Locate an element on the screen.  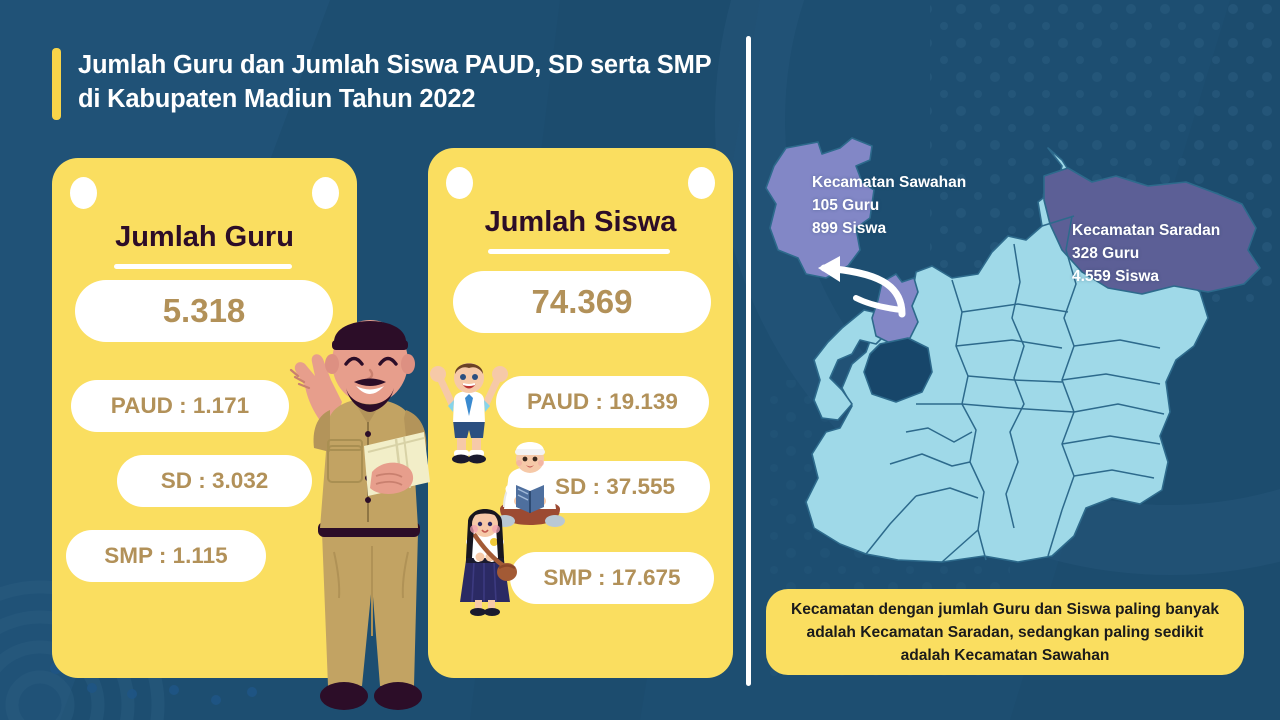
guru-sd-value: SD : 3.032 is located at coordinates (214, 481).